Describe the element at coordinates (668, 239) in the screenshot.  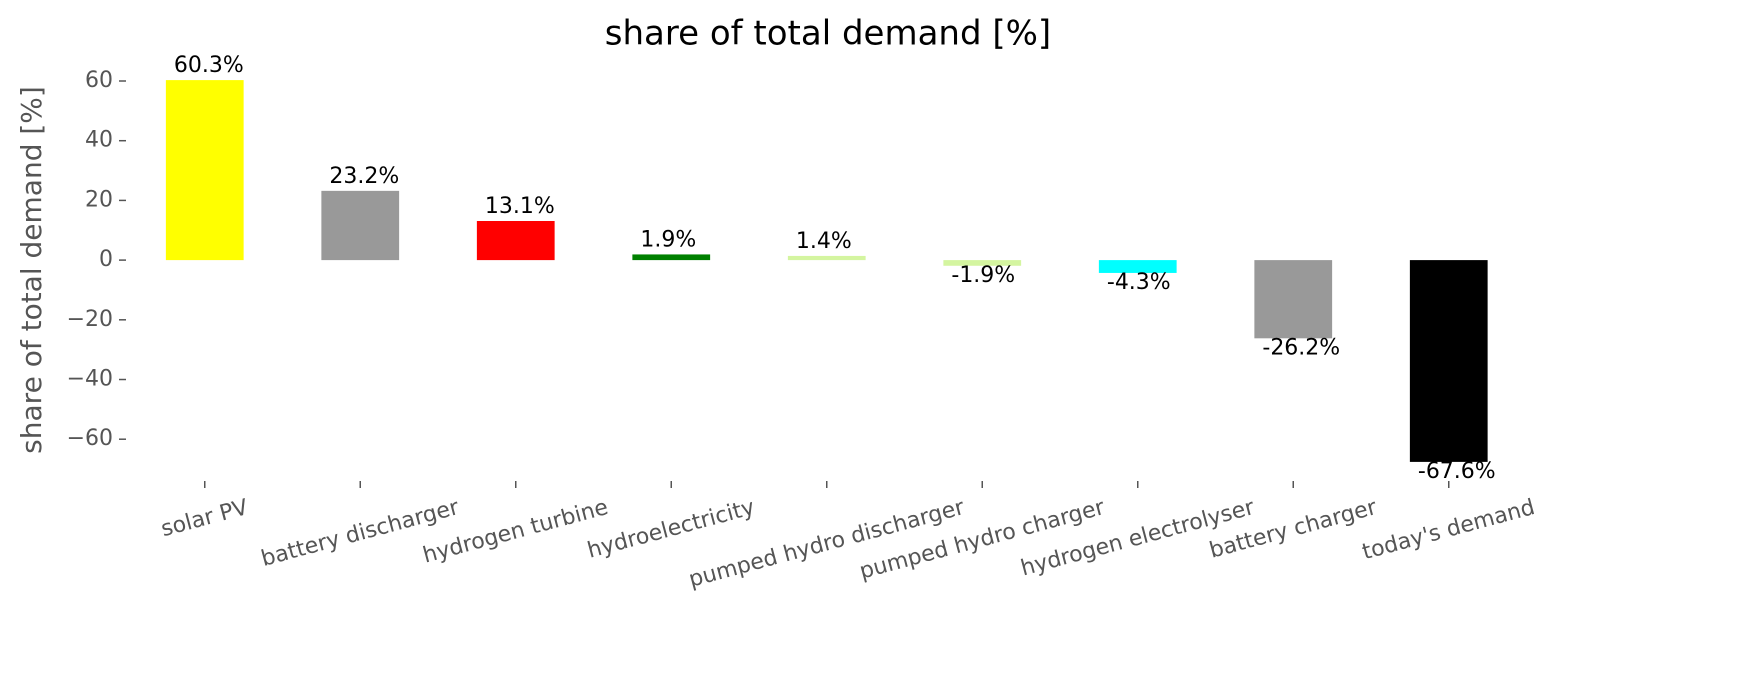
I see `value-label: 1.9%` at that location.